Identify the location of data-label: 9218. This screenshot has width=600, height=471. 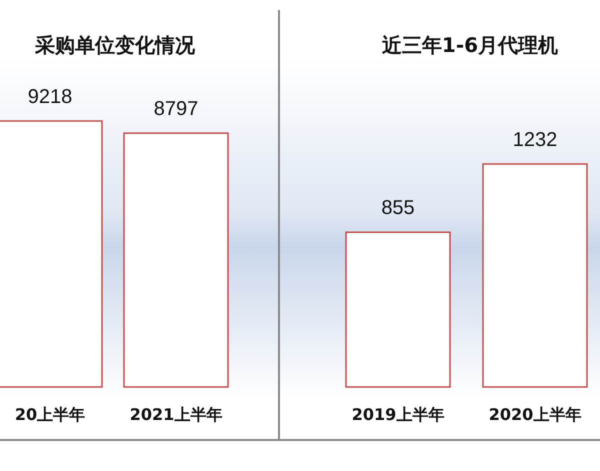
(50, 97).